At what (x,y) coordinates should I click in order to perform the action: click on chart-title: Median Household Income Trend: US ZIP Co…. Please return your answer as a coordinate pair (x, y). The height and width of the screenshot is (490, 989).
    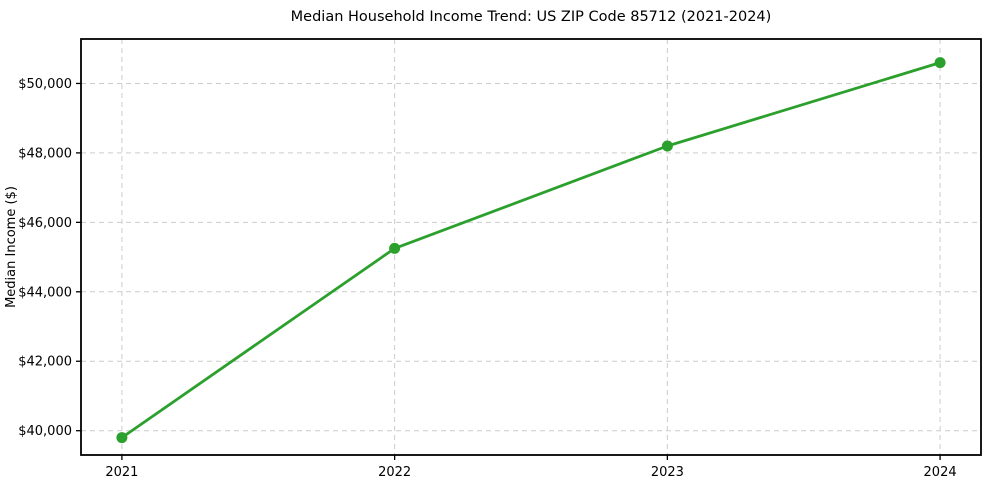
    Looking at the image, I should click on (531, 17).